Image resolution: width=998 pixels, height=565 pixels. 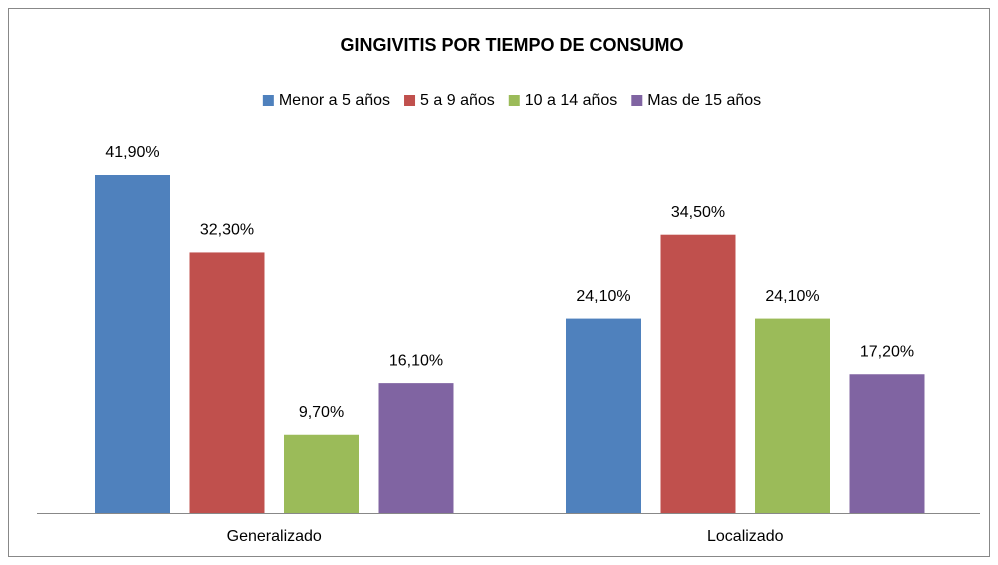 I want to click on data-label: 32,30%, so click(x=227, y=230).